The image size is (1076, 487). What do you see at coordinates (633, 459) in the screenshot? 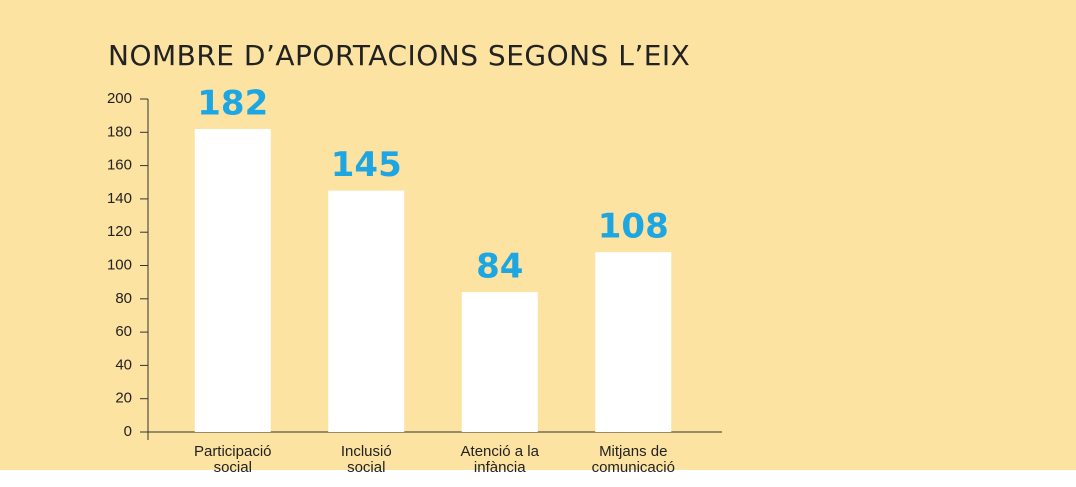
I see `x-tick-label: Mitjans de comunicació` at bounding box center [633, 459].